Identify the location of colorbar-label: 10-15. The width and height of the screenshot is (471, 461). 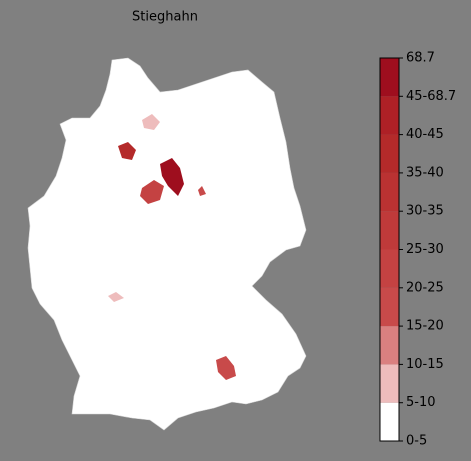
(425, 364).